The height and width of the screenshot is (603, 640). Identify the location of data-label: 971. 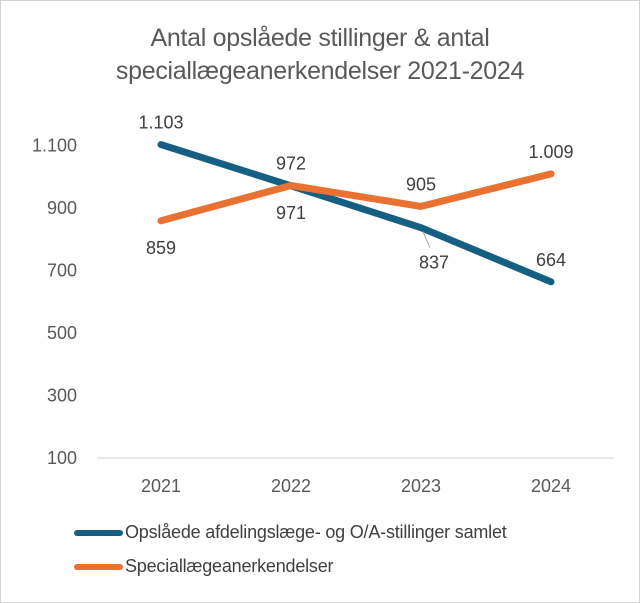
(291, 213).